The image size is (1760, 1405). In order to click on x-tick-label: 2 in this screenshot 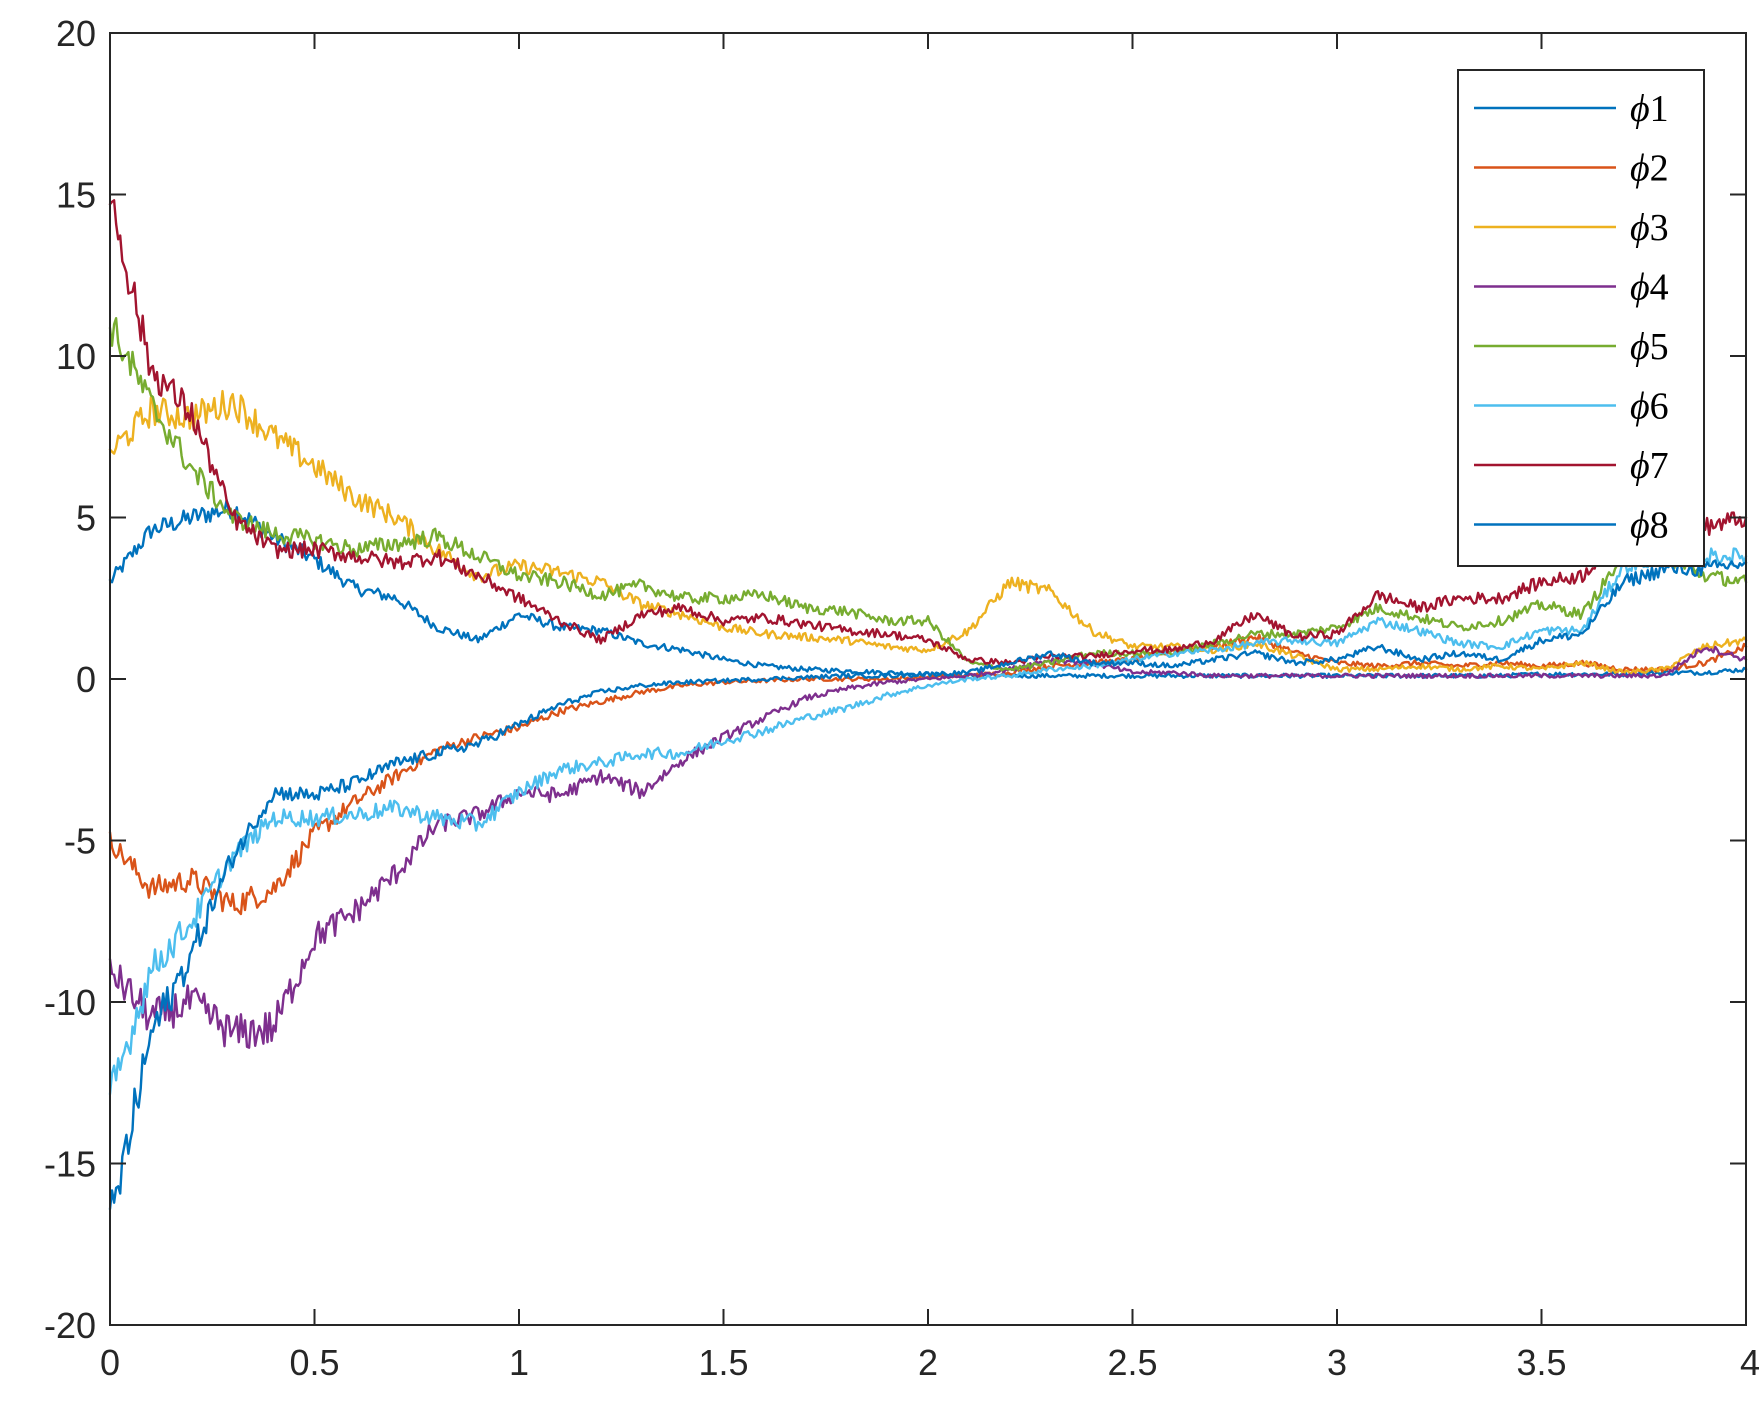, I will do `click(928, 1362)`.